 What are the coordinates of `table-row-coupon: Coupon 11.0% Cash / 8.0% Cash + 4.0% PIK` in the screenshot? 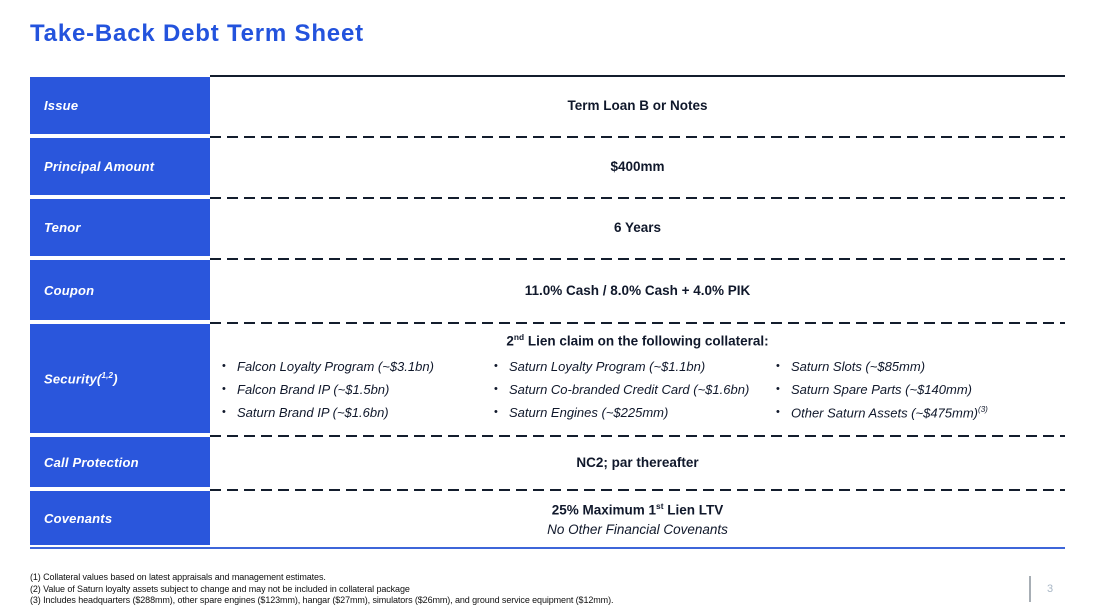 It's located at (547, 290).